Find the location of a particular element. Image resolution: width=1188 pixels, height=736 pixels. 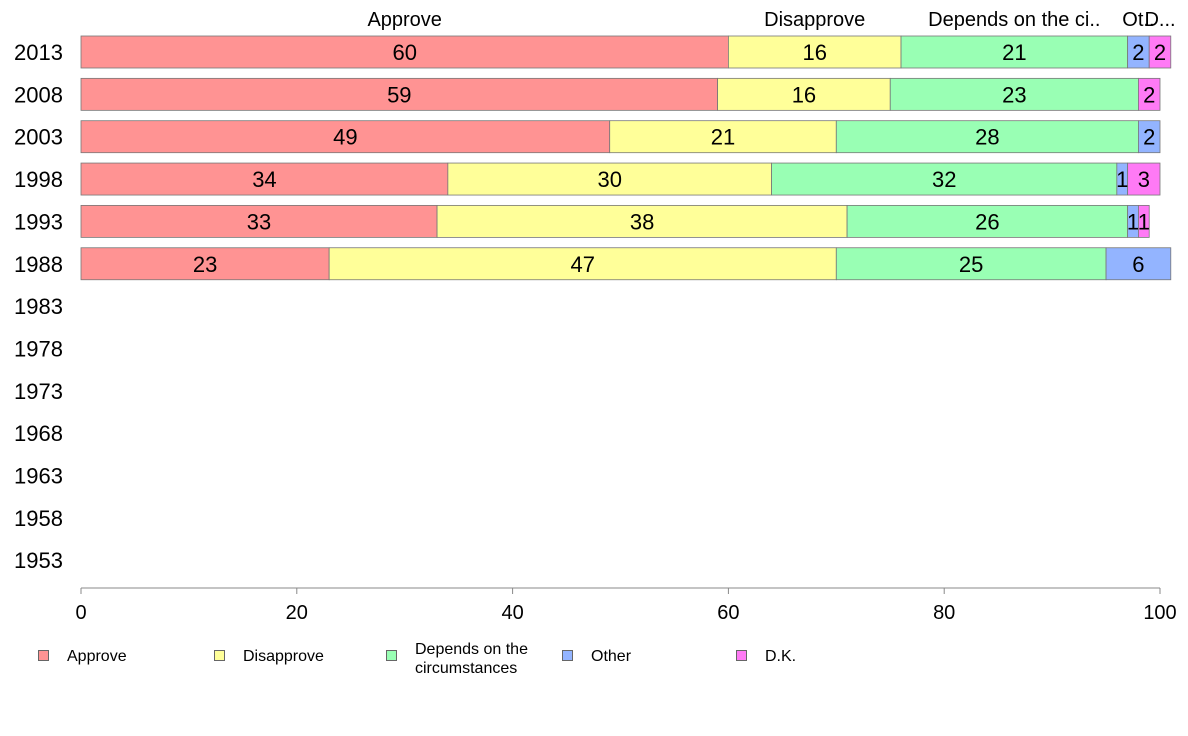

legend-item-0: Approve is located at coordinates (82, 653).